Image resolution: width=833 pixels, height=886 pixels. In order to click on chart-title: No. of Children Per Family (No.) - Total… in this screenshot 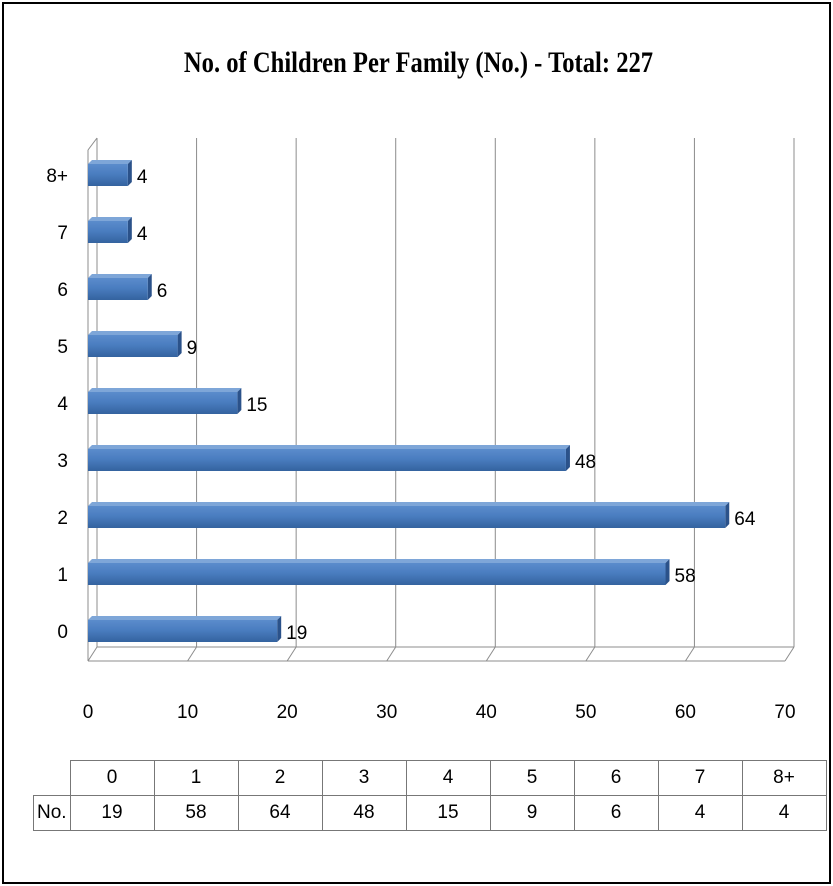, I will do `click(418, 62)`.